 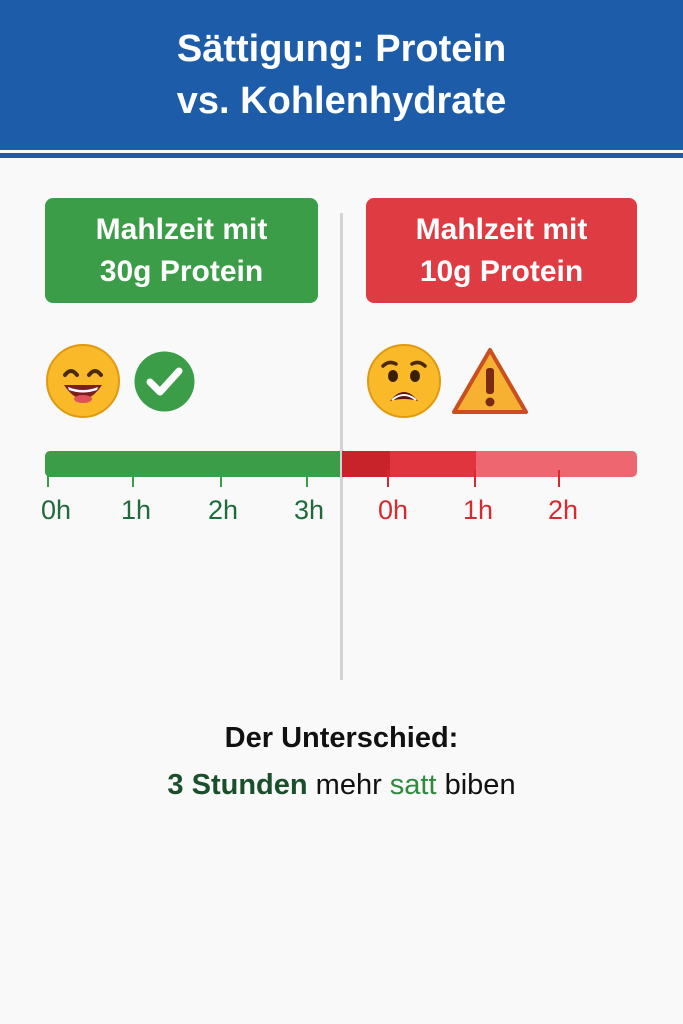 What do you see at coordinates (48, 478) in the screenshot?
I see `tick-left-0h` at bounding box center [48, 478].